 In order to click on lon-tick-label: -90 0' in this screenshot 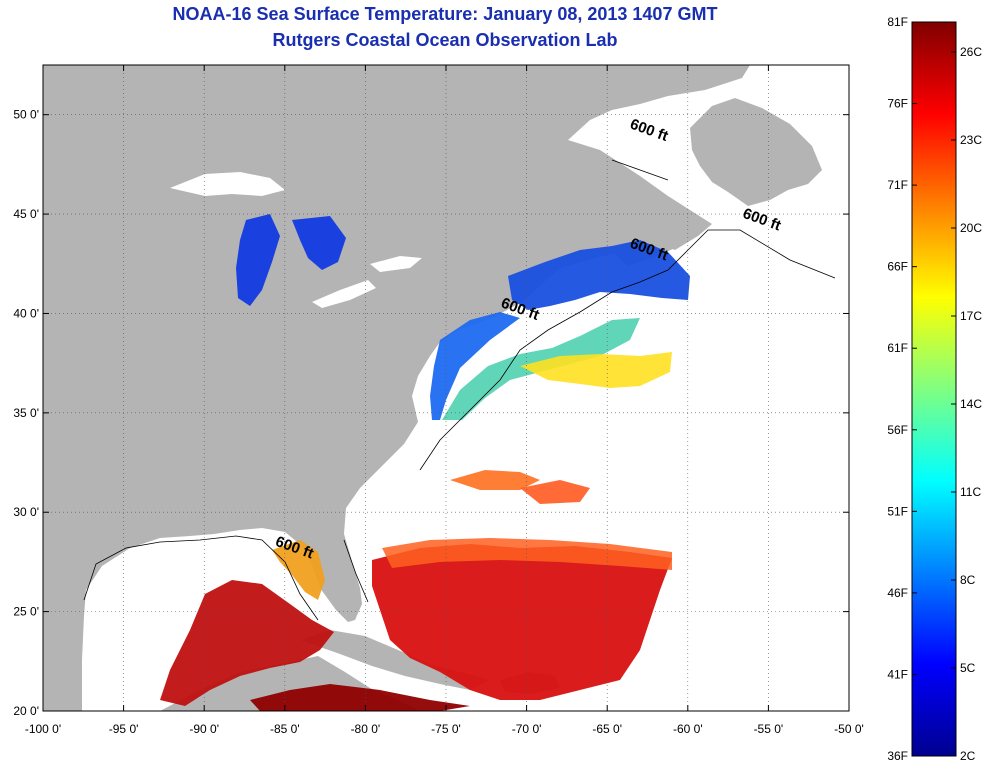, I will do `click(204, 729)`.